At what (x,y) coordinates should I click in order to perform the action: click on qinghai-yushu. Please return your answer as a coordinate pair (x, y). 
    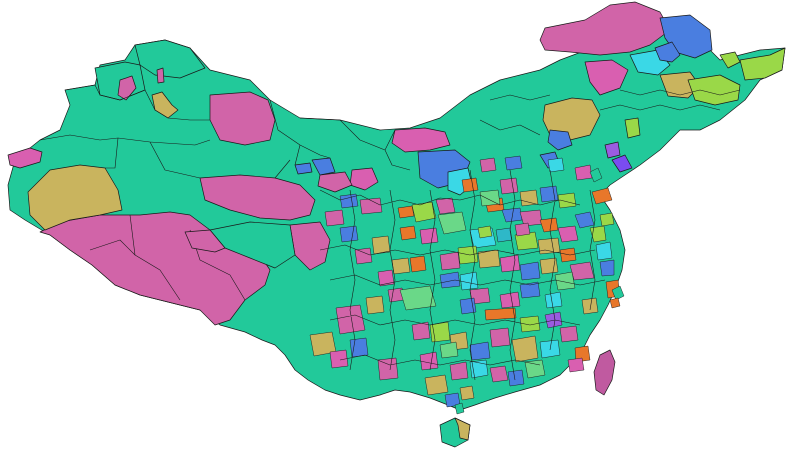
    Looking at the image, I should click on (252, 245).